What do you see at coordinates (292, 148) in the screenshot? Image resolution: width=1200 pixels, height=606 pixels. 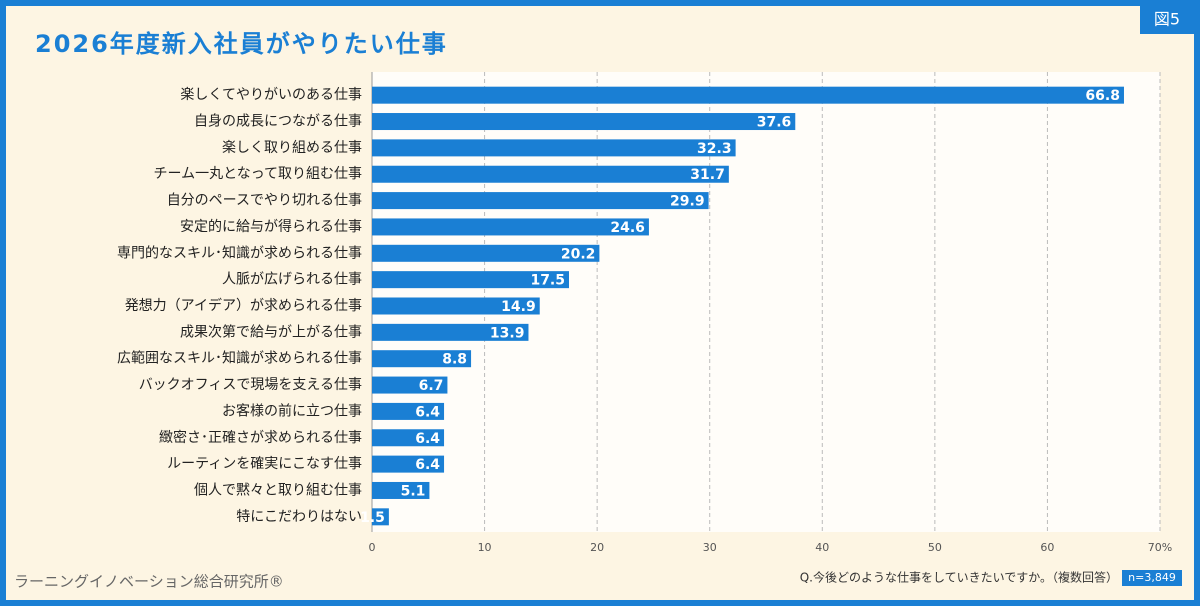 I see `y-tick-label: 楽しく取り組める仕事` at bounding box center [292, 148].